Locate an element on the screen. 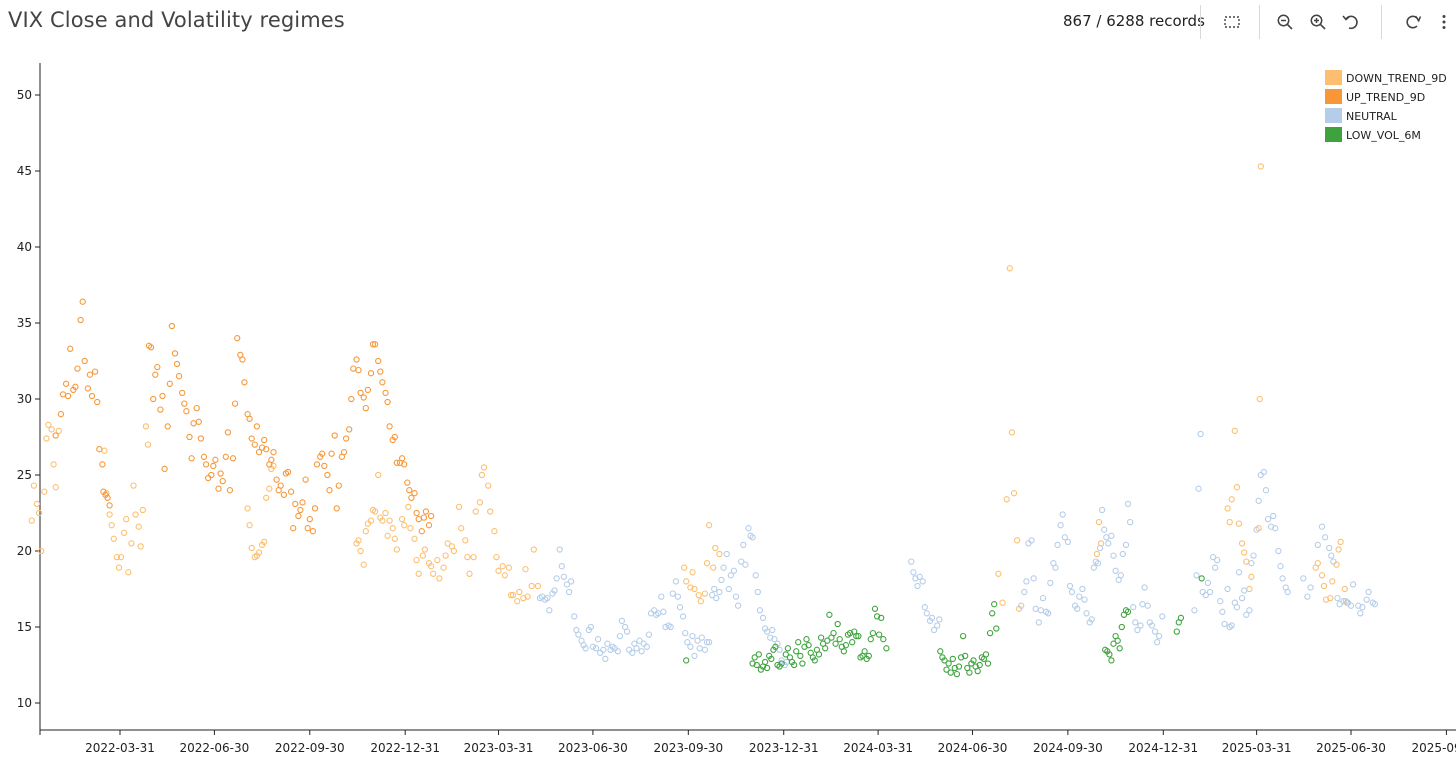  chart-title: VIX Close and Volatility regimes is located at coordinates (176, 20).